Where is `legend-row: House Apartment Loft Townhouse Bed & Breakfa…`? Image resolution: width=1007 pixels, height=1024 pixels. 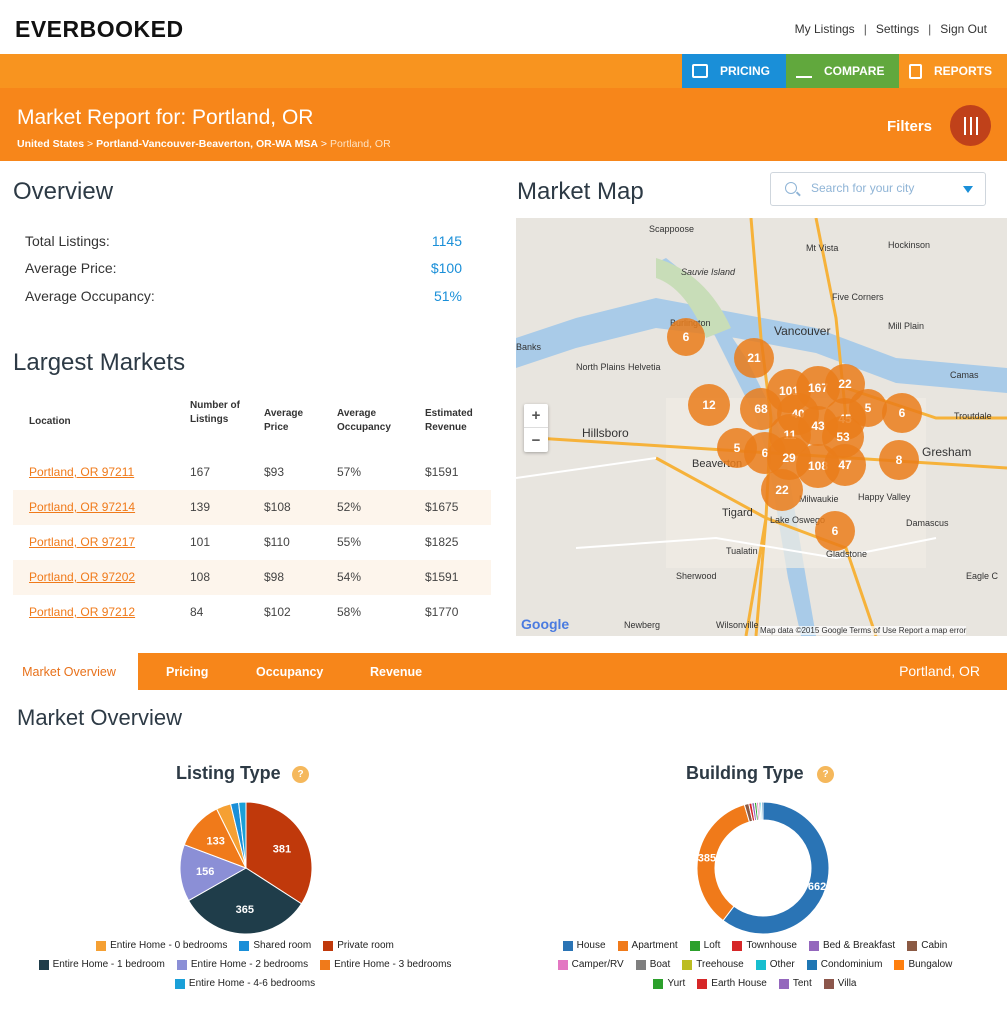 legend-row: House Apartment Loft Townhouse Bed & Breakfa… is located at coordinates (755, 945).